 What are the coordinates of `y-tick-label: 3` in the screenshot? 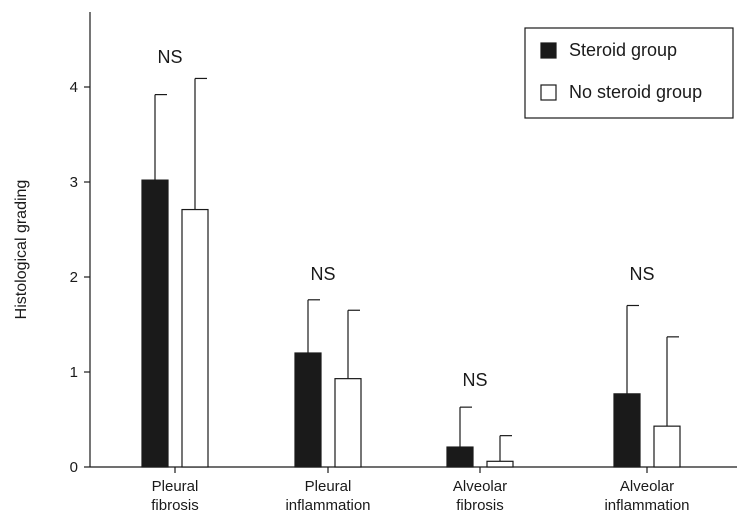 It's located at (74, 182).